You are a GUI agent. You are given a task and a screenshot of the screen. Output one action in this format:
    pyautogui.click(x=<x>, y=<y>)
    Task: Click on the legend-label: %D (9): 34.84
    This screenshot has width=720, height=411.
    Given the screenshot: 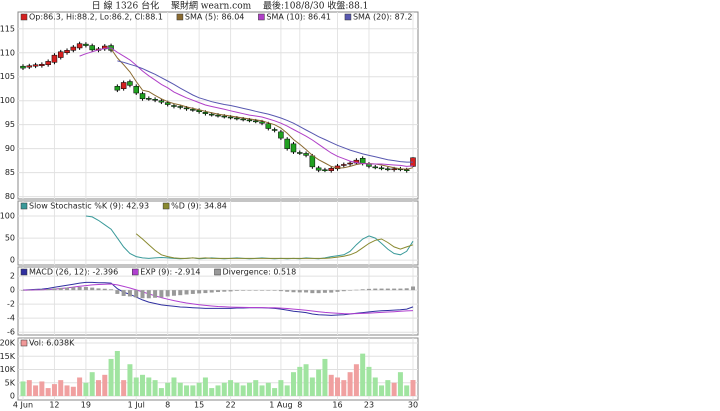 What is the action you would take?
    pyautogui.click(x=199, y=206)
    